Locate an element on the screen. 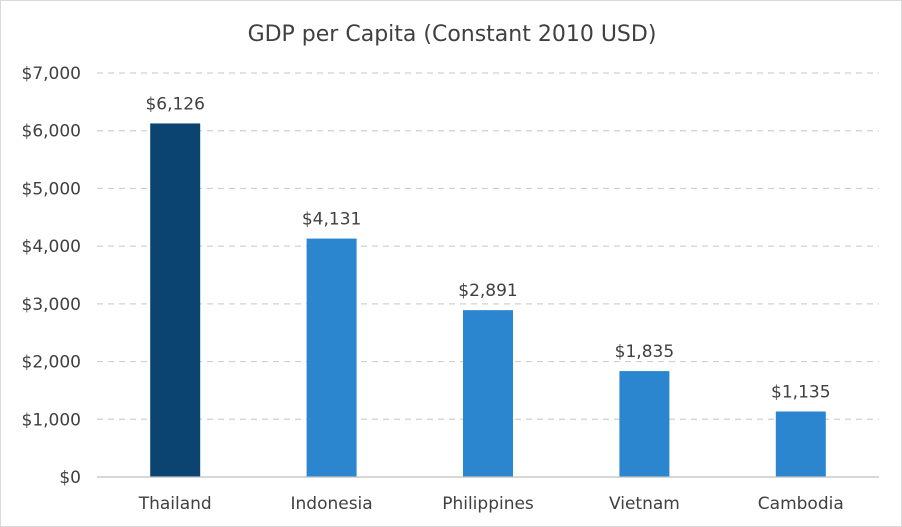 The height and width of the screenshot is (527, 902). bar-cambodia is located at coordinates (800, 444).